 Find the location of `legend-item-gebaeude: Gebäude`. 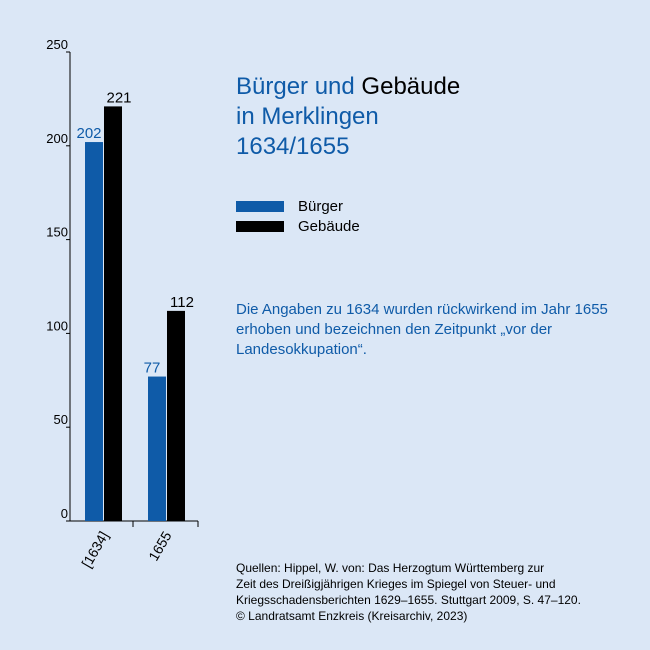

legend-item-gebaeude: Gebäude is located at coordinates (298, 226).